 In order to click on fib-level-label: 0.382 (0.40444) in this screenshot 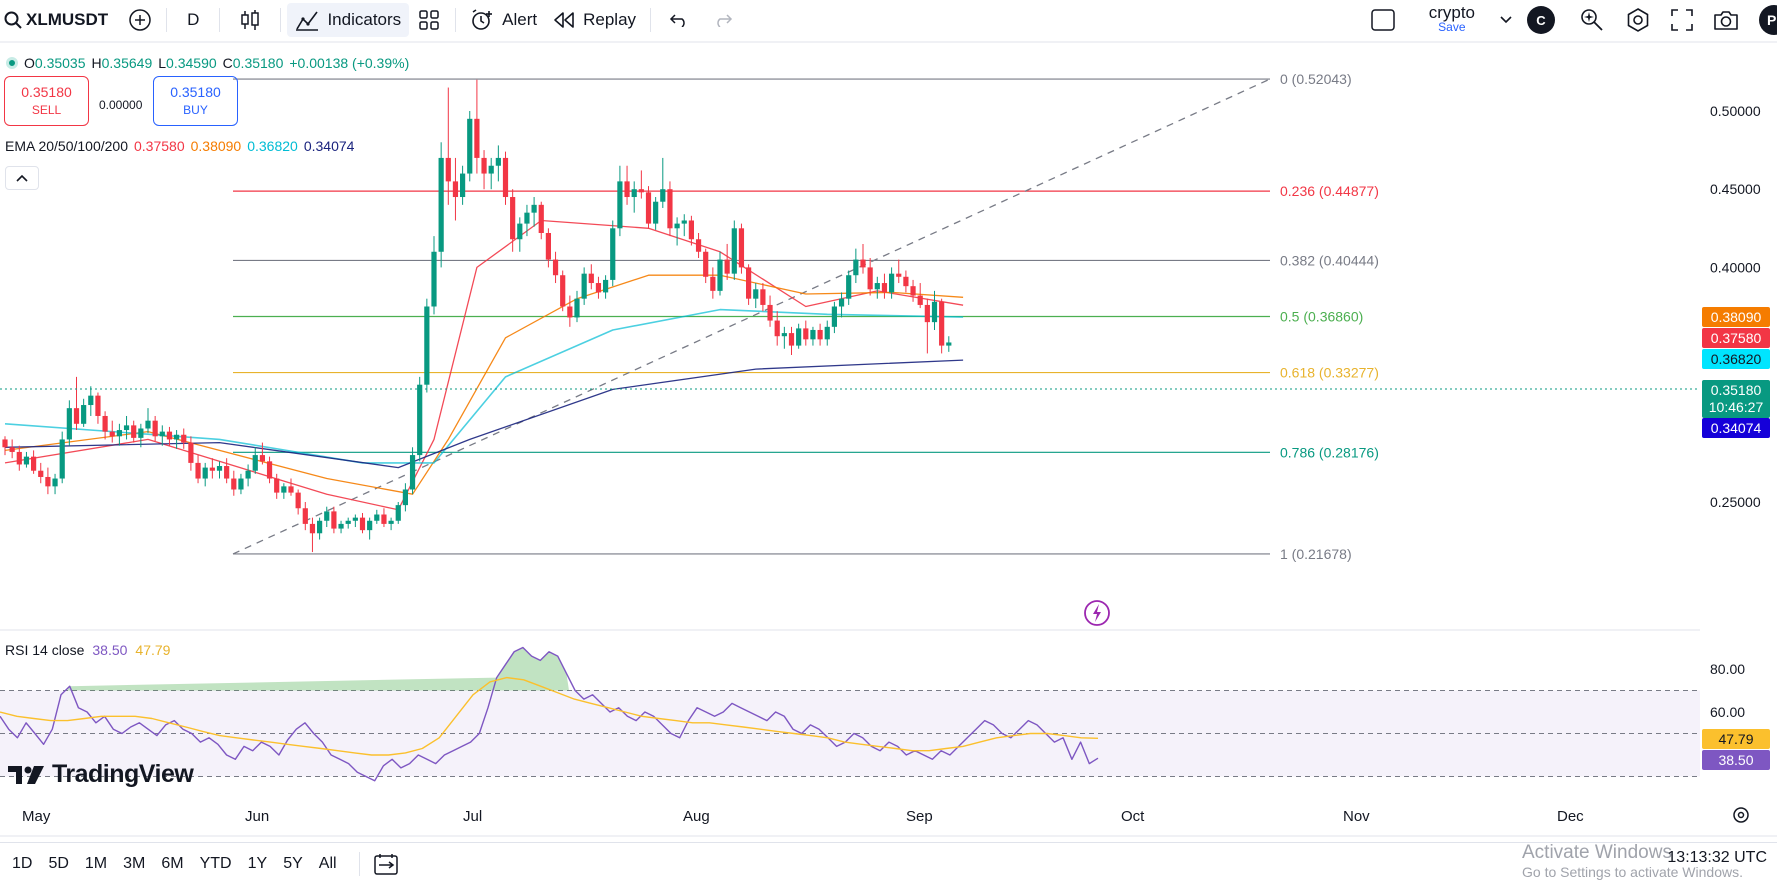, I will do `click(1329, 260)`.